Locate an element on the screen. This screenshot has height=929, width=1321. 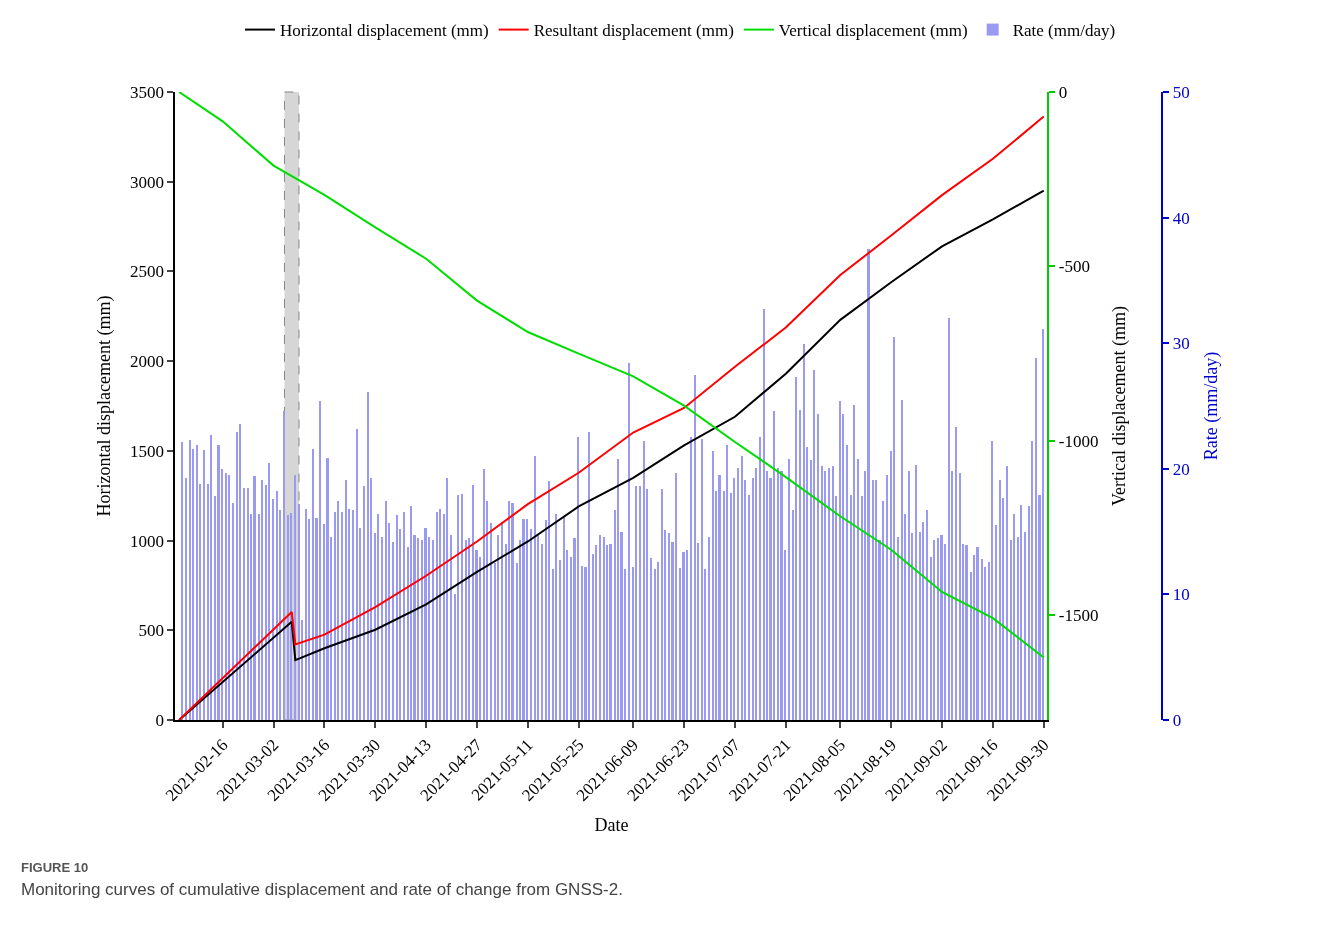
legend-label: Horizontal displacement (mm) is located at coordinates (384, 31).